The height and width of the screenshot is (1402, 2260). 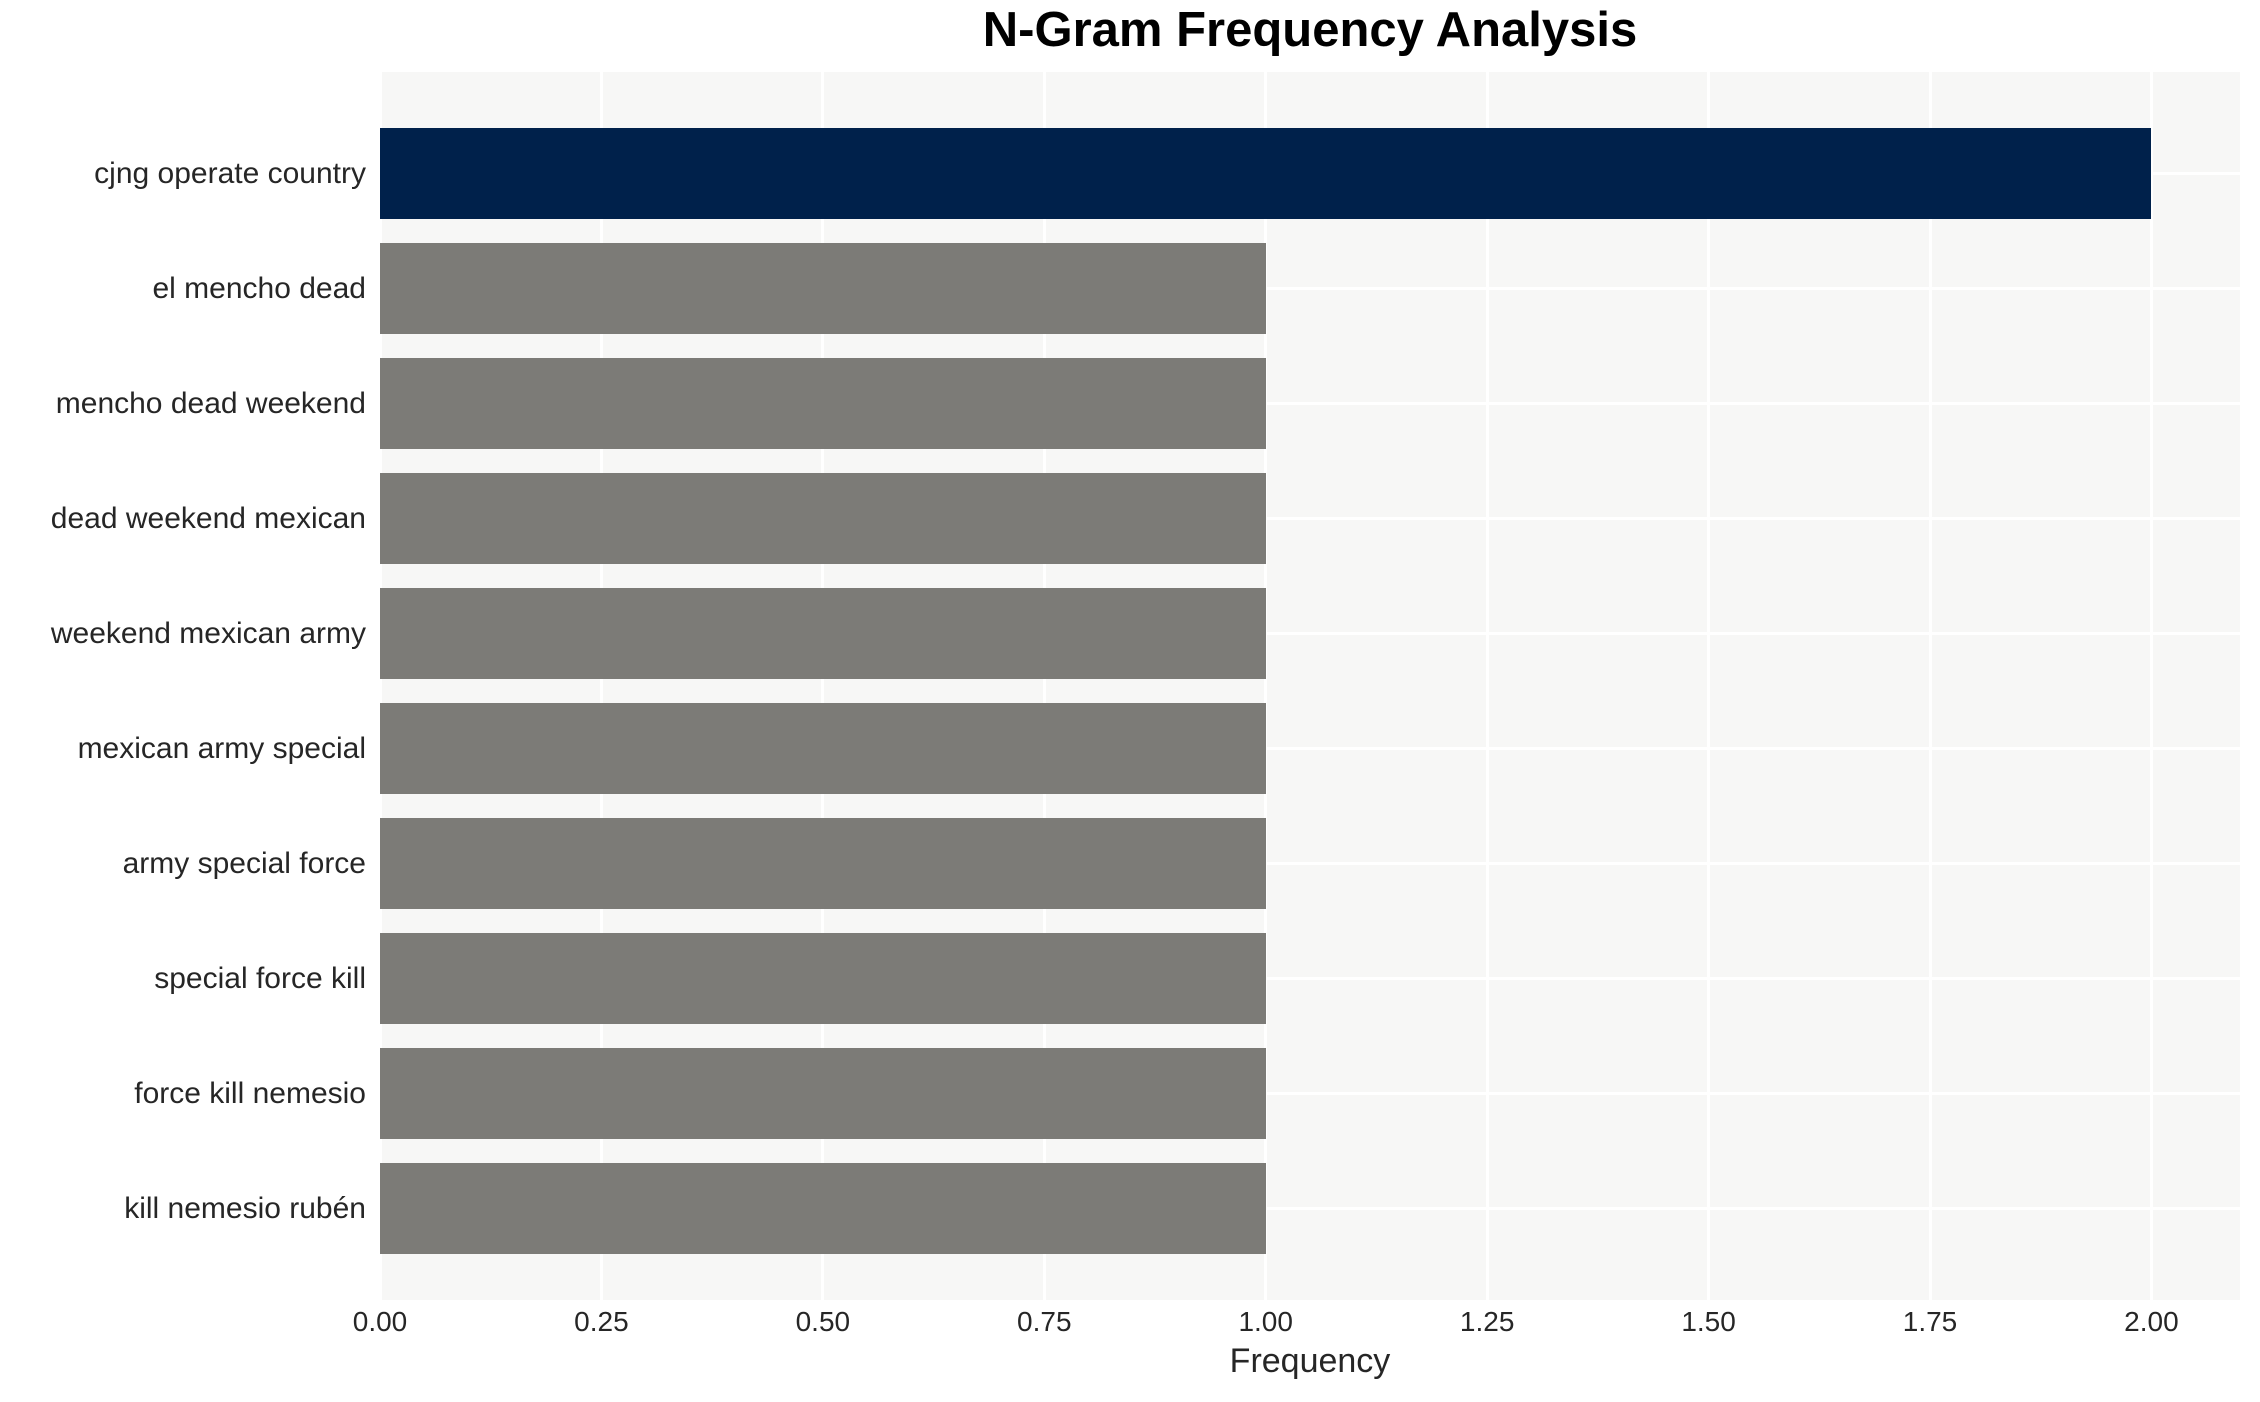 What do you see at coordinates (1310, 1361) in the screenshot?
I see `x-axis-label: Frequency` at bounding box center [1310, 1361].